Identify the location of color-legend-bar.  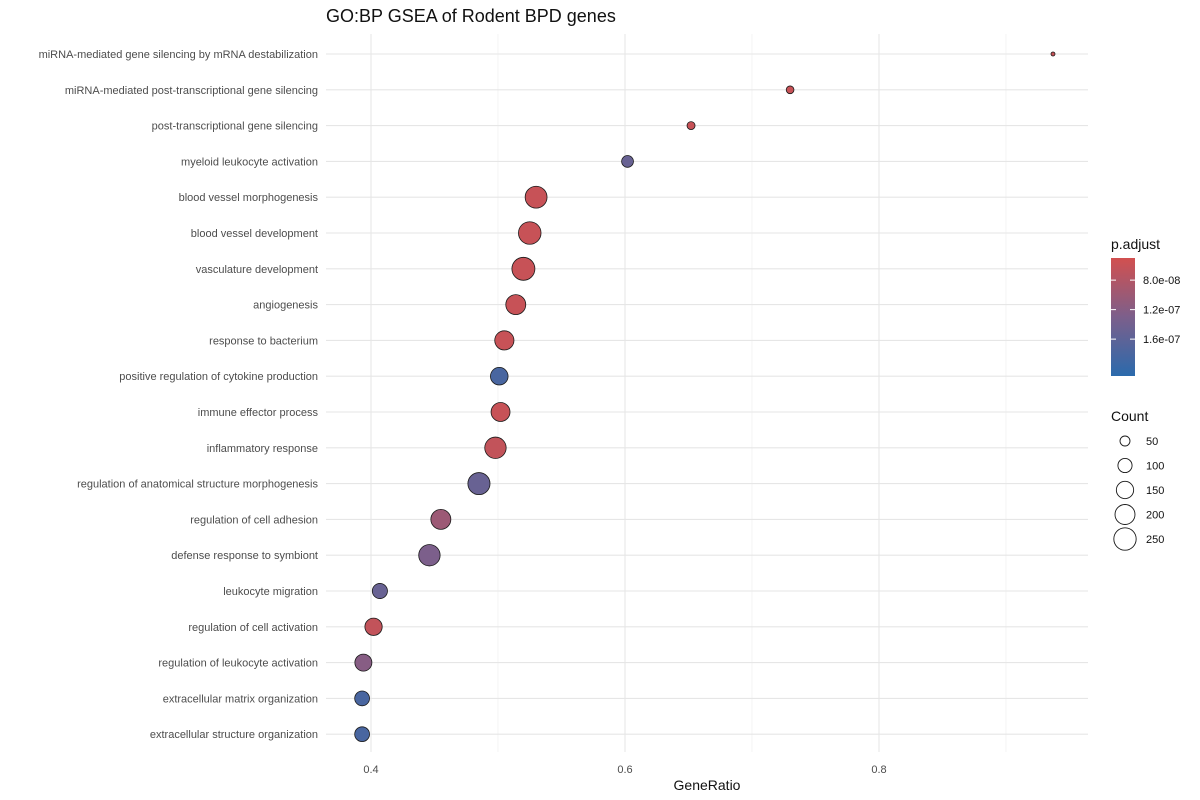
(1123, 317).